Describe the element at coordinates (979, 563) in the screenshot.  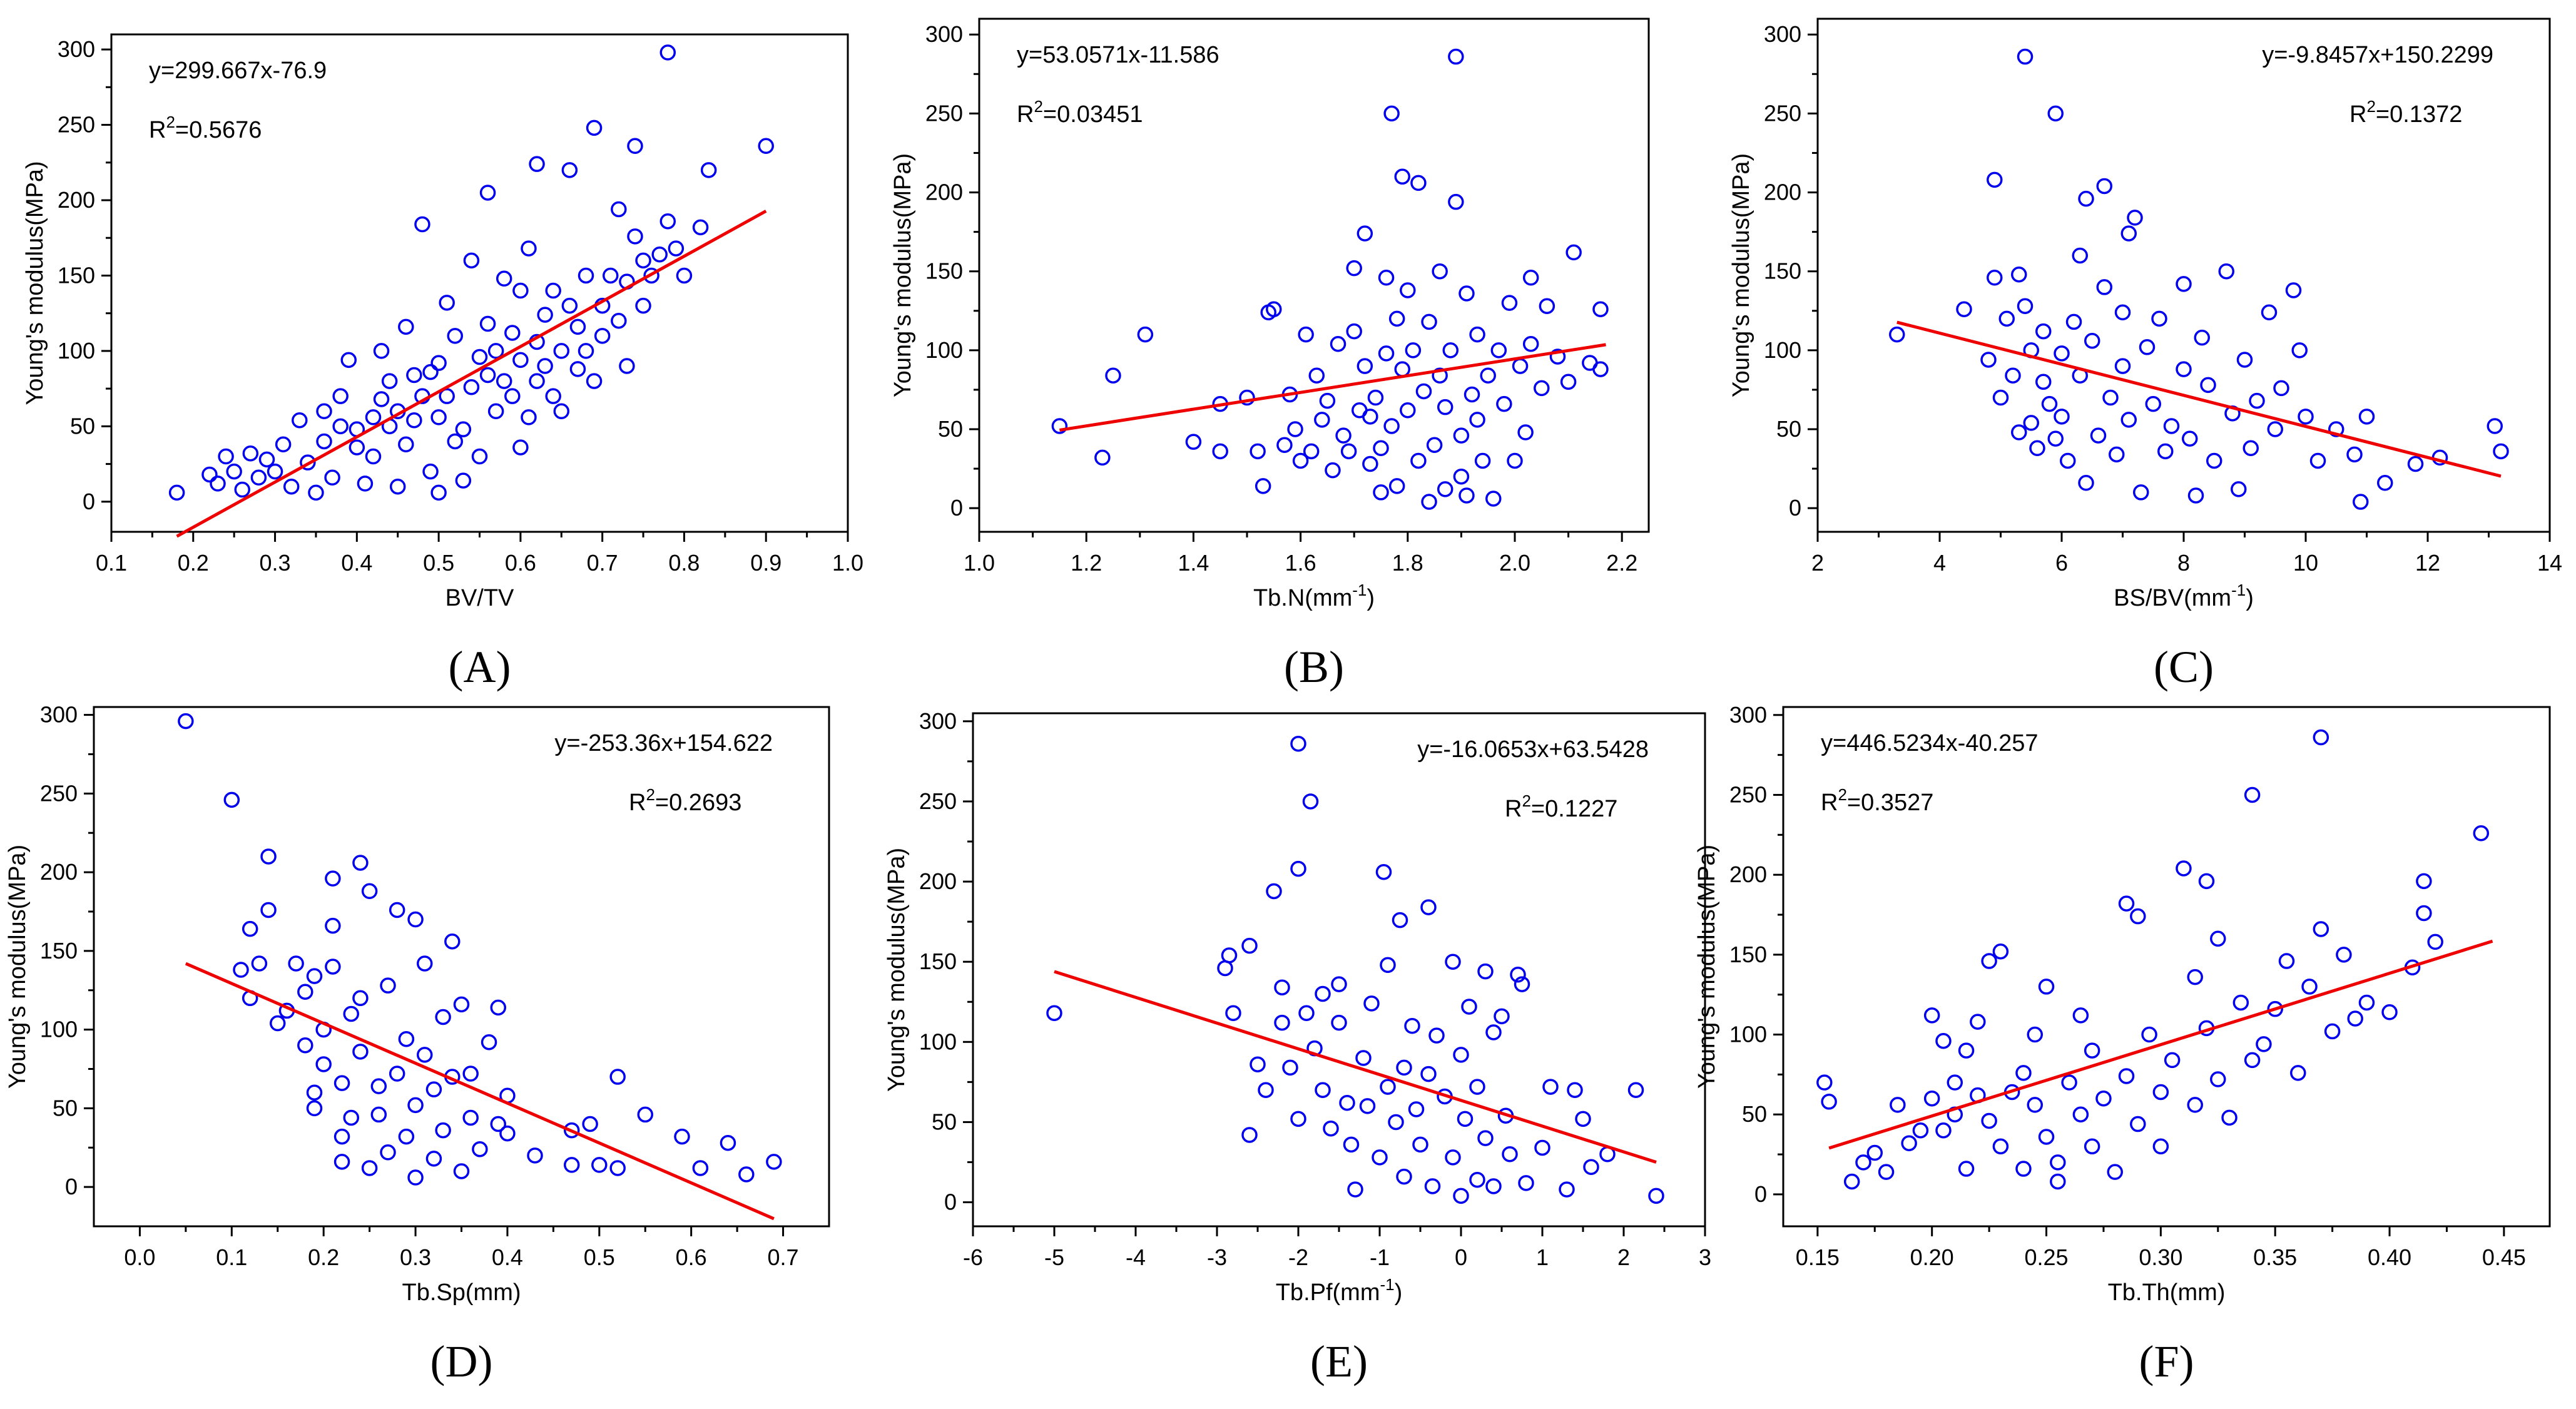
I see `x-tick-label: 1.0` at that location.